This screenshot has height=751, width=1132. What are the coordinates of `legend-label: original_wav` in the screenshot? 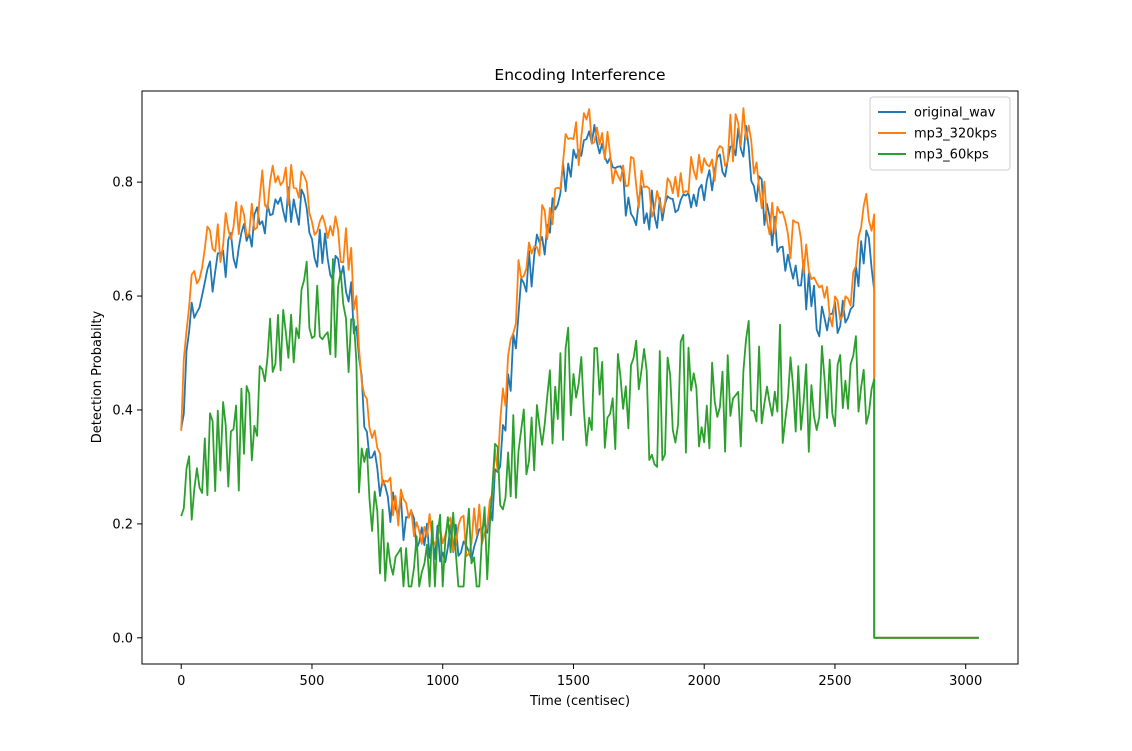 It's located at (955, 113).